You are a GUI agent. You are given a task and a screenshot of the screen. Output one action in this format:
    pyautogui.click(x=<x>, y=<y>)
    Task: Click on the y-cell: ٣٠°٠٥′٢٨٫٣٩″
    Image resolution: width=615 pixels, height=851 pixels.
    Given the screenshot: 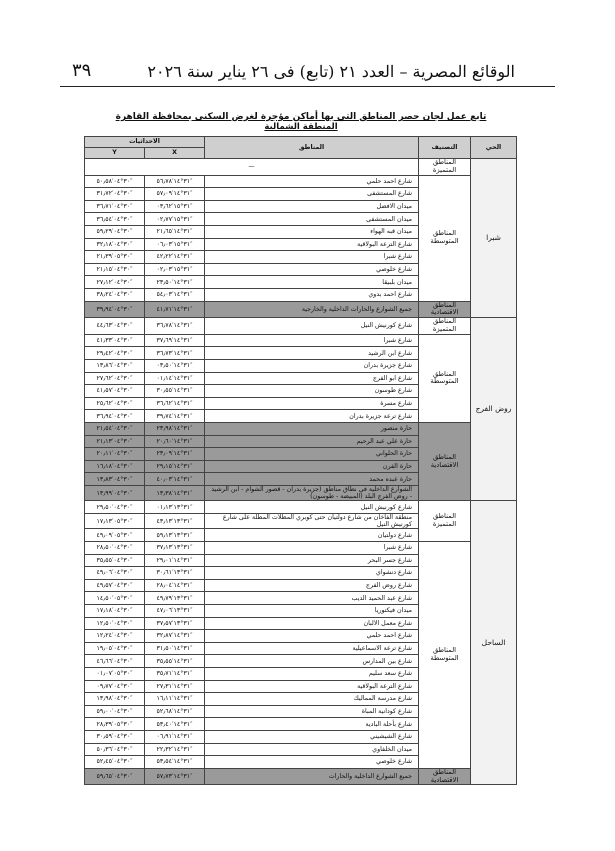 What is the action you would take?
    pyautogui.click(x=114, y=724)
    